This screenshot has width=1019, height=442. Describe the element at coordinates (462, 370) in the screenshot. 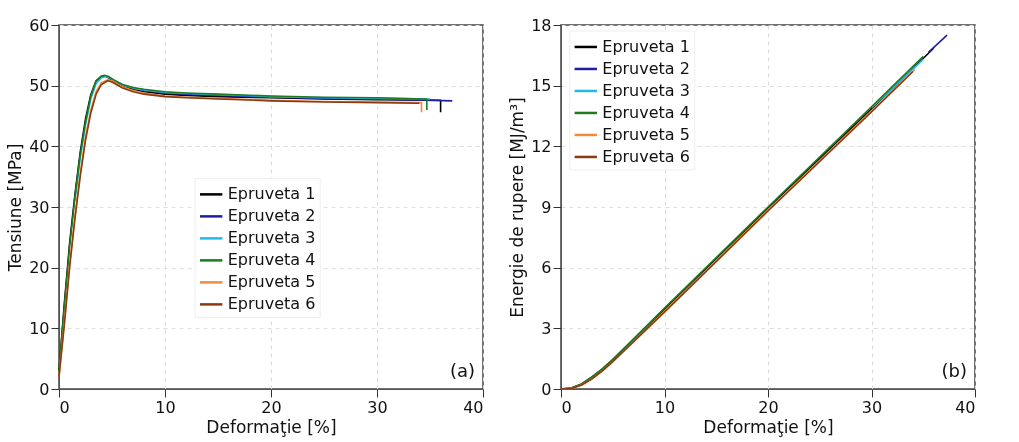

I see `annotation: (a)` at that location.